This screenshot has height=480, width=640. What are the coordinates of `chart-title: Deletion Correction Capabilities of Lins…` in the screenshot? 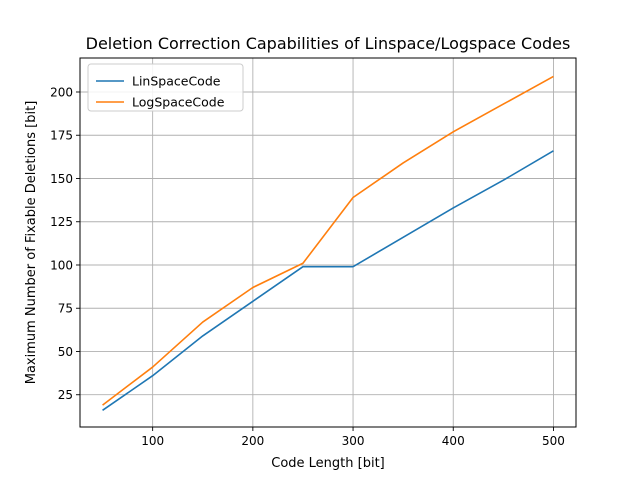 It's located at (328, 43).